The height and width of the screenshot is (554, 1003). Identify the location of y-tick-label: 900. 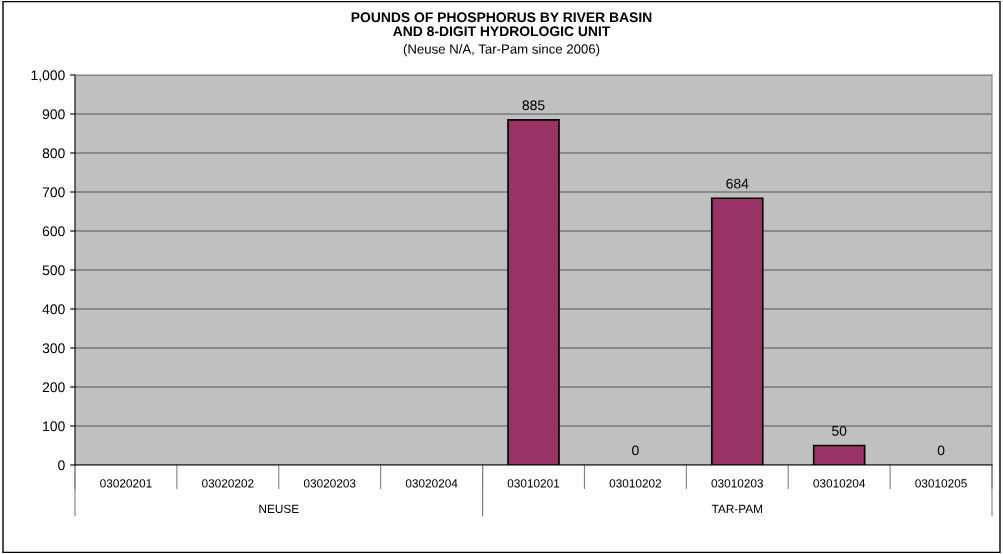
(53, 114).